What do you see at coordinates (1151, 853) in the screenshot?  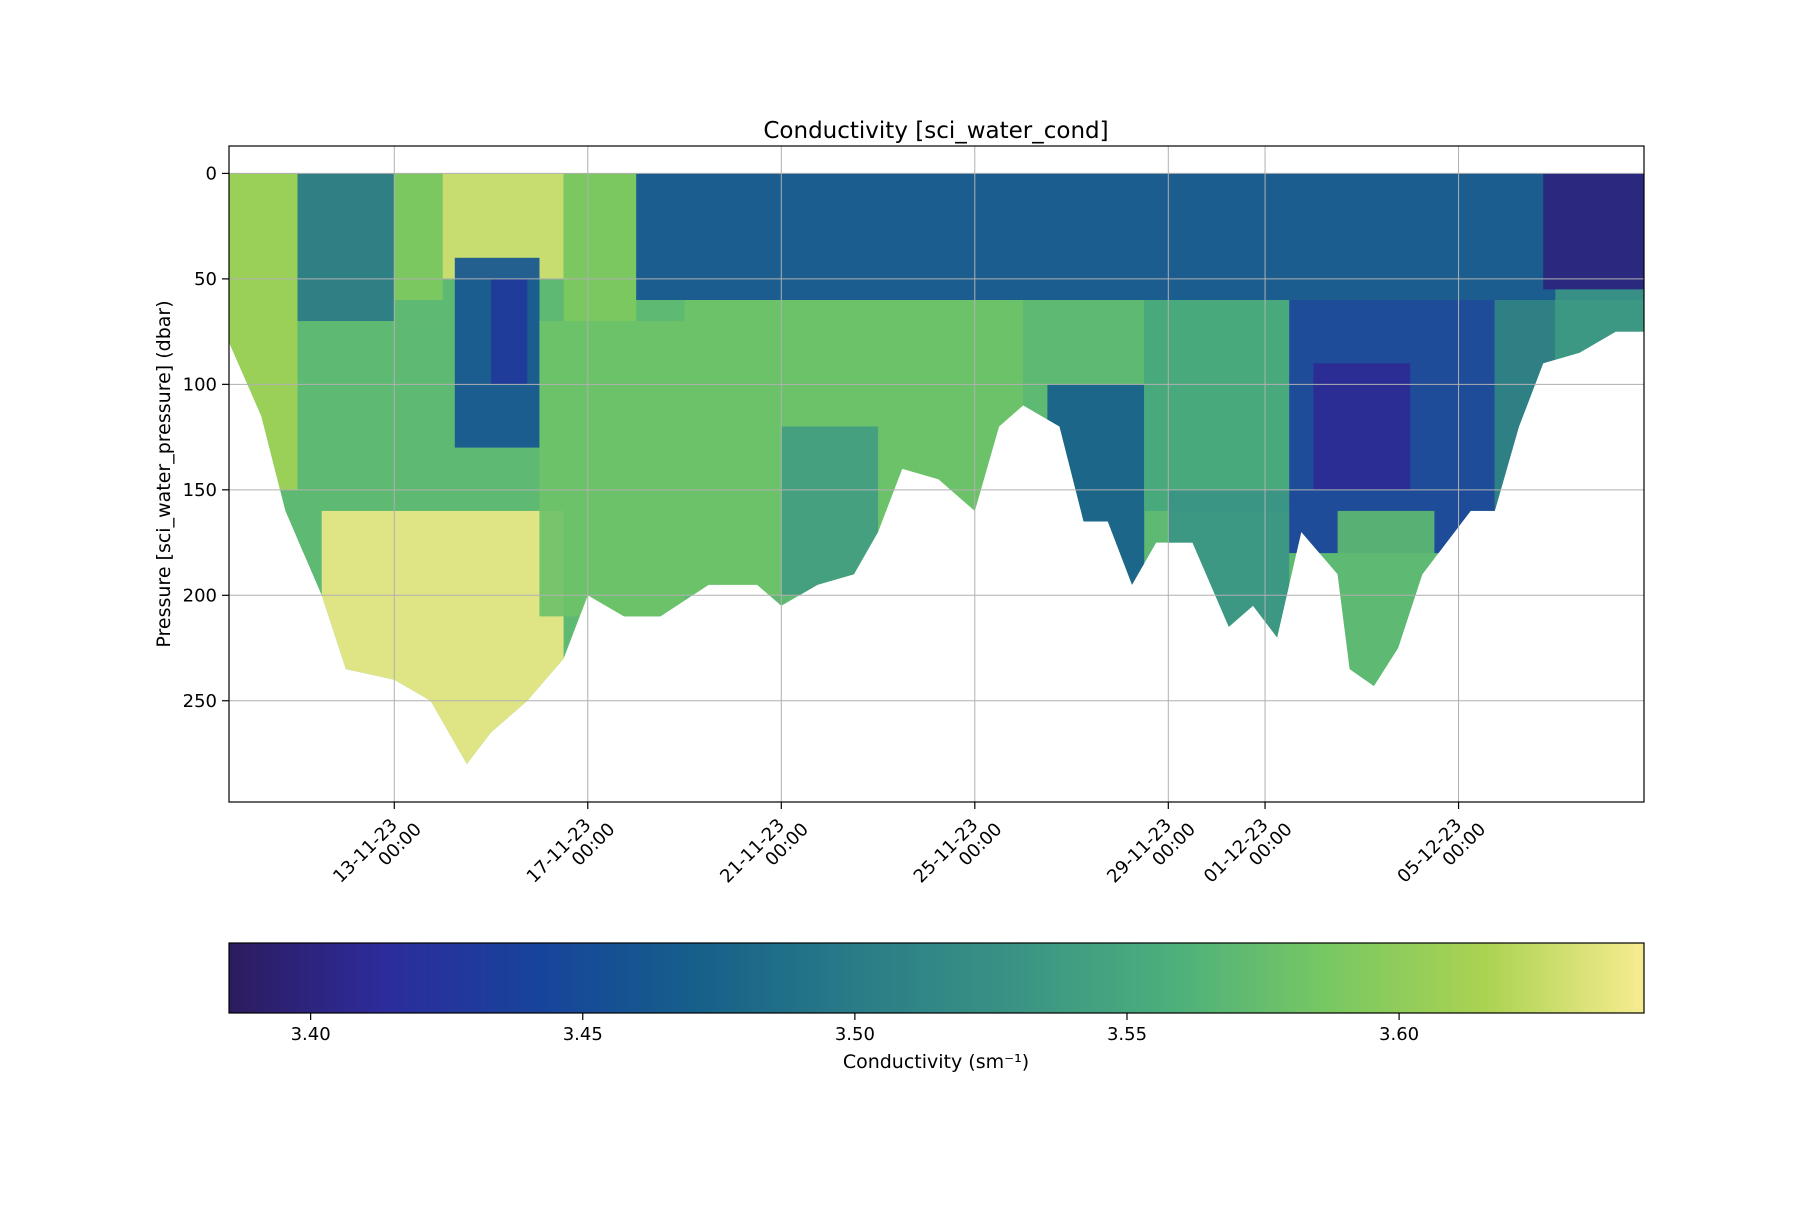 I see `x-tick-label: 29-11-2300:00` at bounding box center [1151, 853].